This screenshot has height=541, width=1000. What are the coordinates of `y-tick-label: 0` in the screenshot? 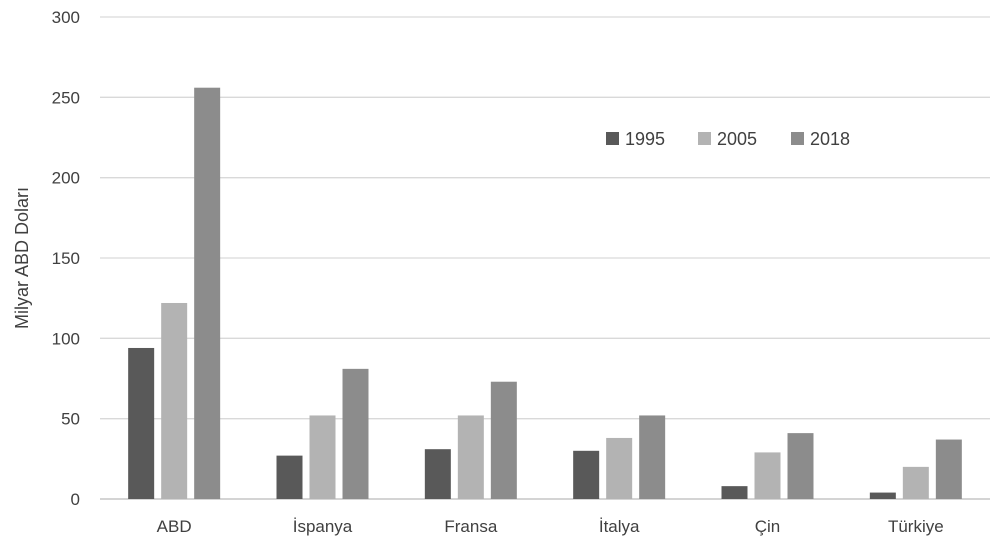 It's located at (75, 499).